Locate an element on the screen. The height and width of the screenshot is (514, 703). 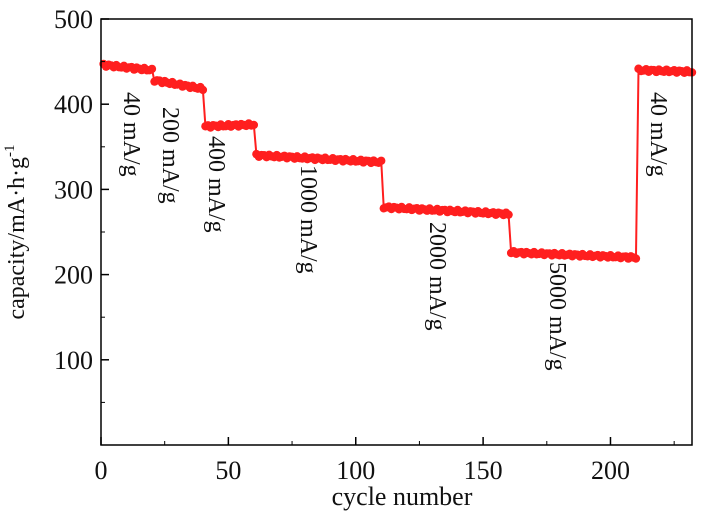
x-tick-label: 100 is located at coordinates (355, 470).